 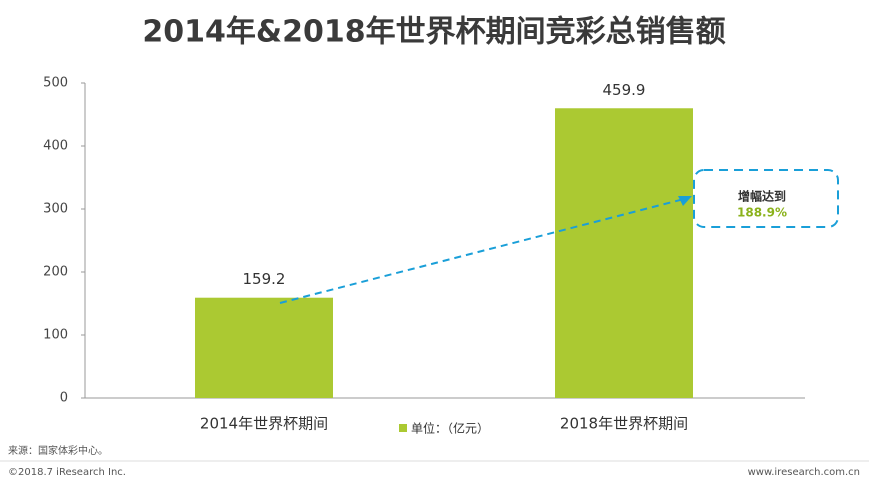 I want to click on copyright: ©2018.7 iResearch Inc., so click(x=67, y=472).